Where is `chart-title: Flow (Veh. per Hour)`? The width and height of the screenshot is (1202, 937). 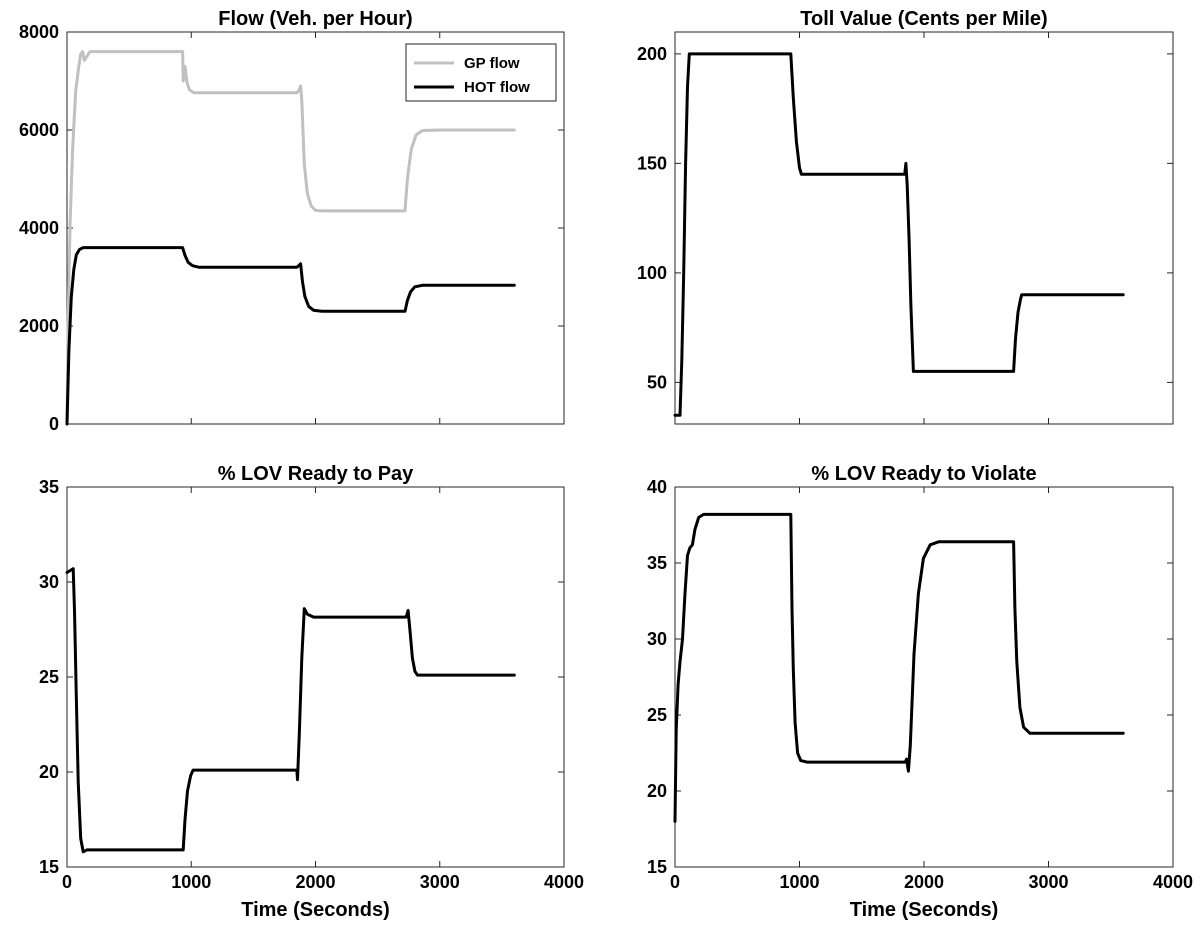 chart-title: Flow (Veh. per Hour) is located at coordinates (315, 19).